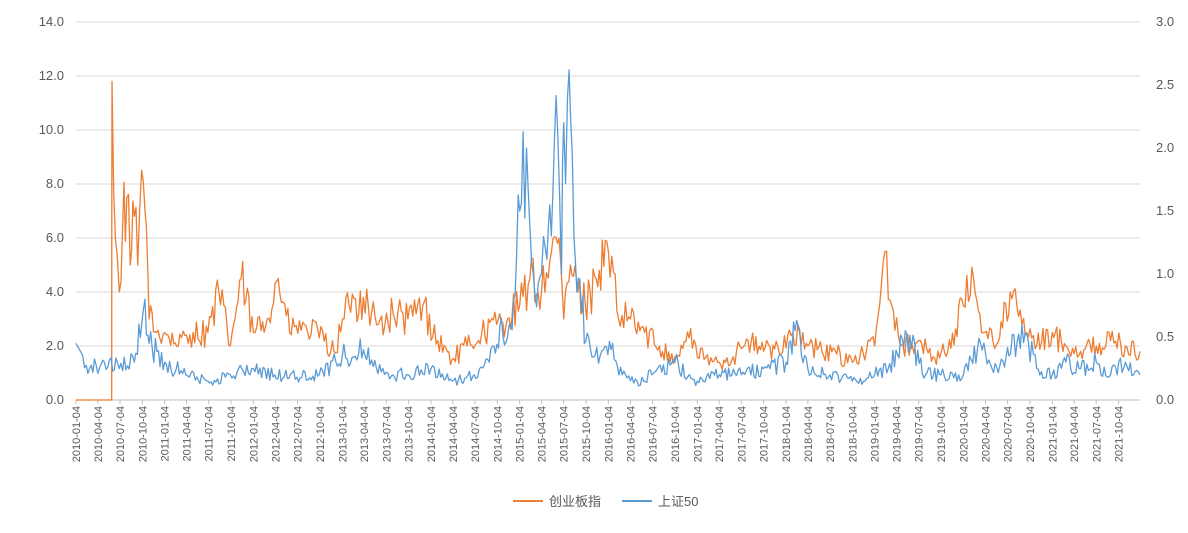 This screenshot has width=1188, height=533. Describe the element at coordinates (1165, 399) in the screenshot. I see `right-y-tick-label: 0.0` at that location.